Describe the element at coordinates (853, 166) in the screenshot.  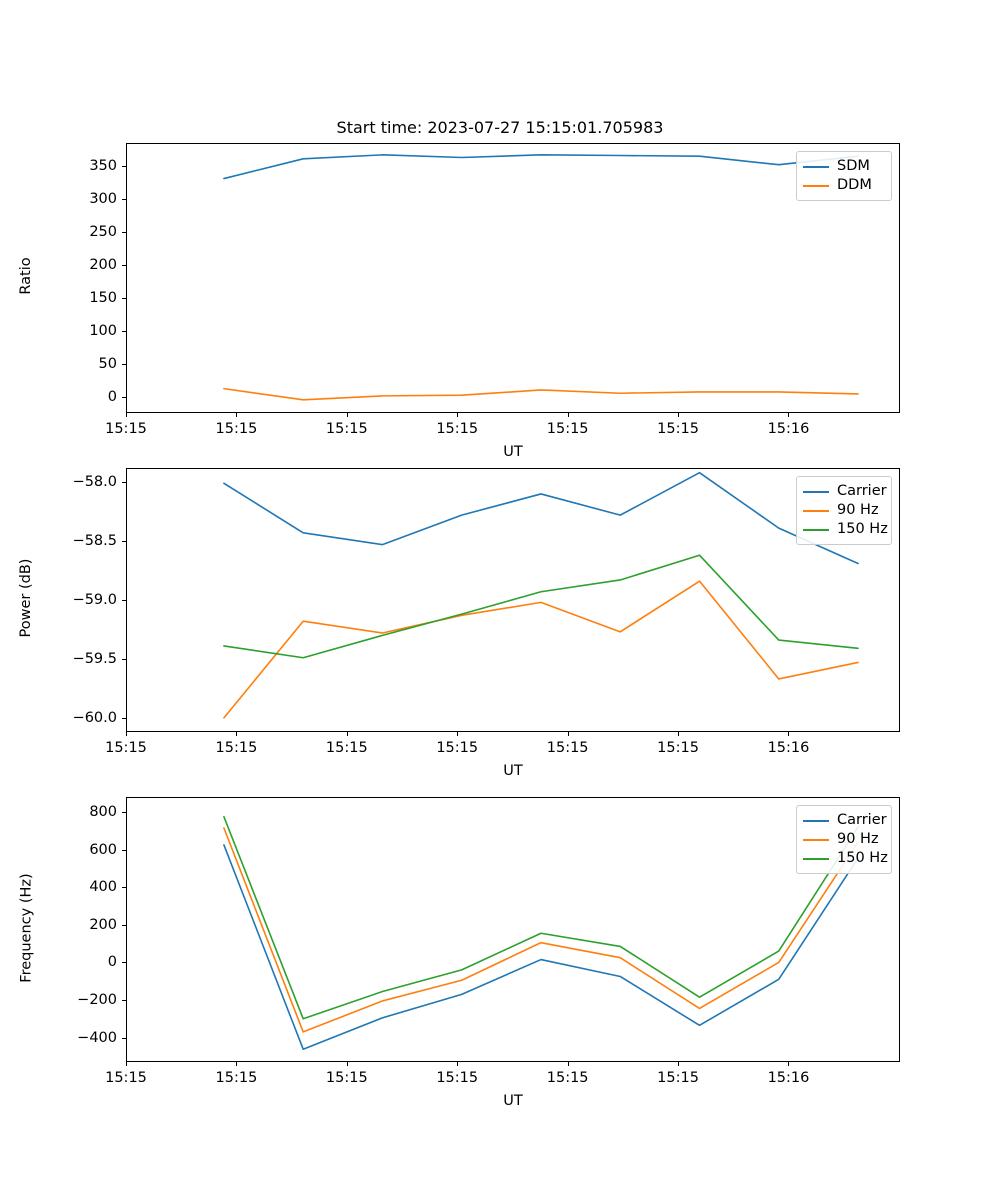
I see `legend-label: SDM` at that location.